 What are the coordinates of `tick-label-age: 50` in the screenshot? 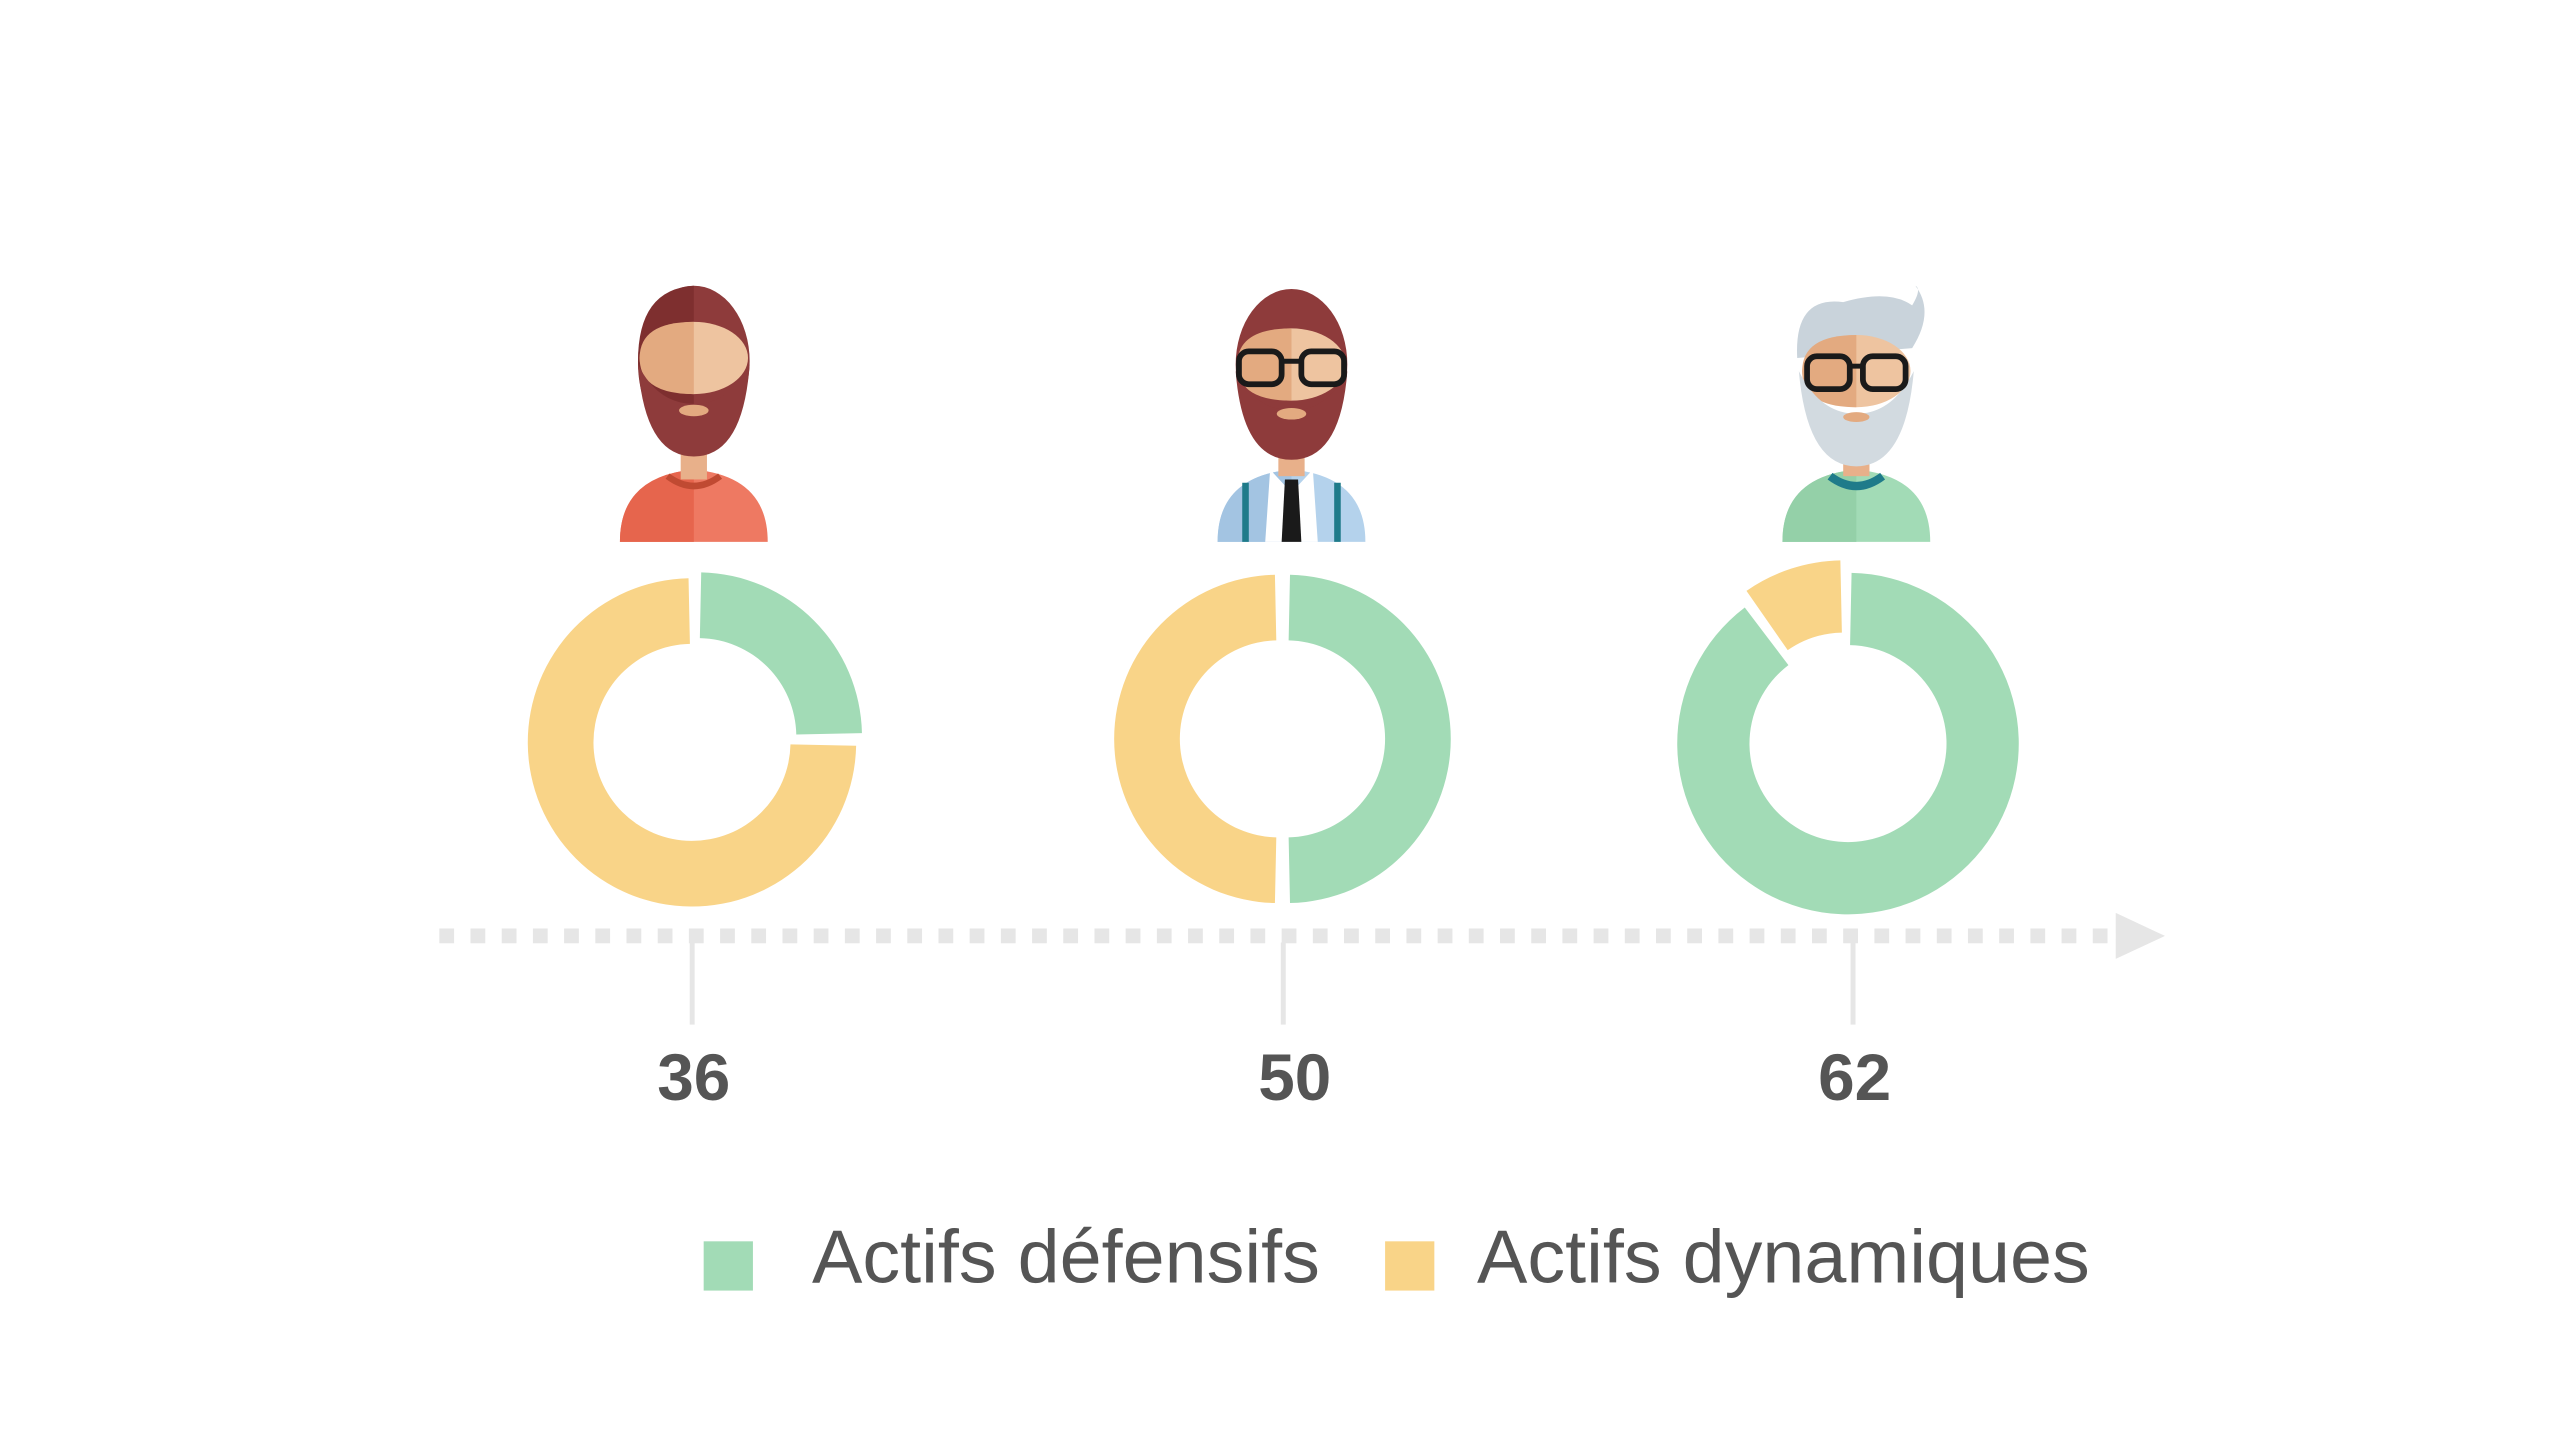 It's located at (1294, 1077).